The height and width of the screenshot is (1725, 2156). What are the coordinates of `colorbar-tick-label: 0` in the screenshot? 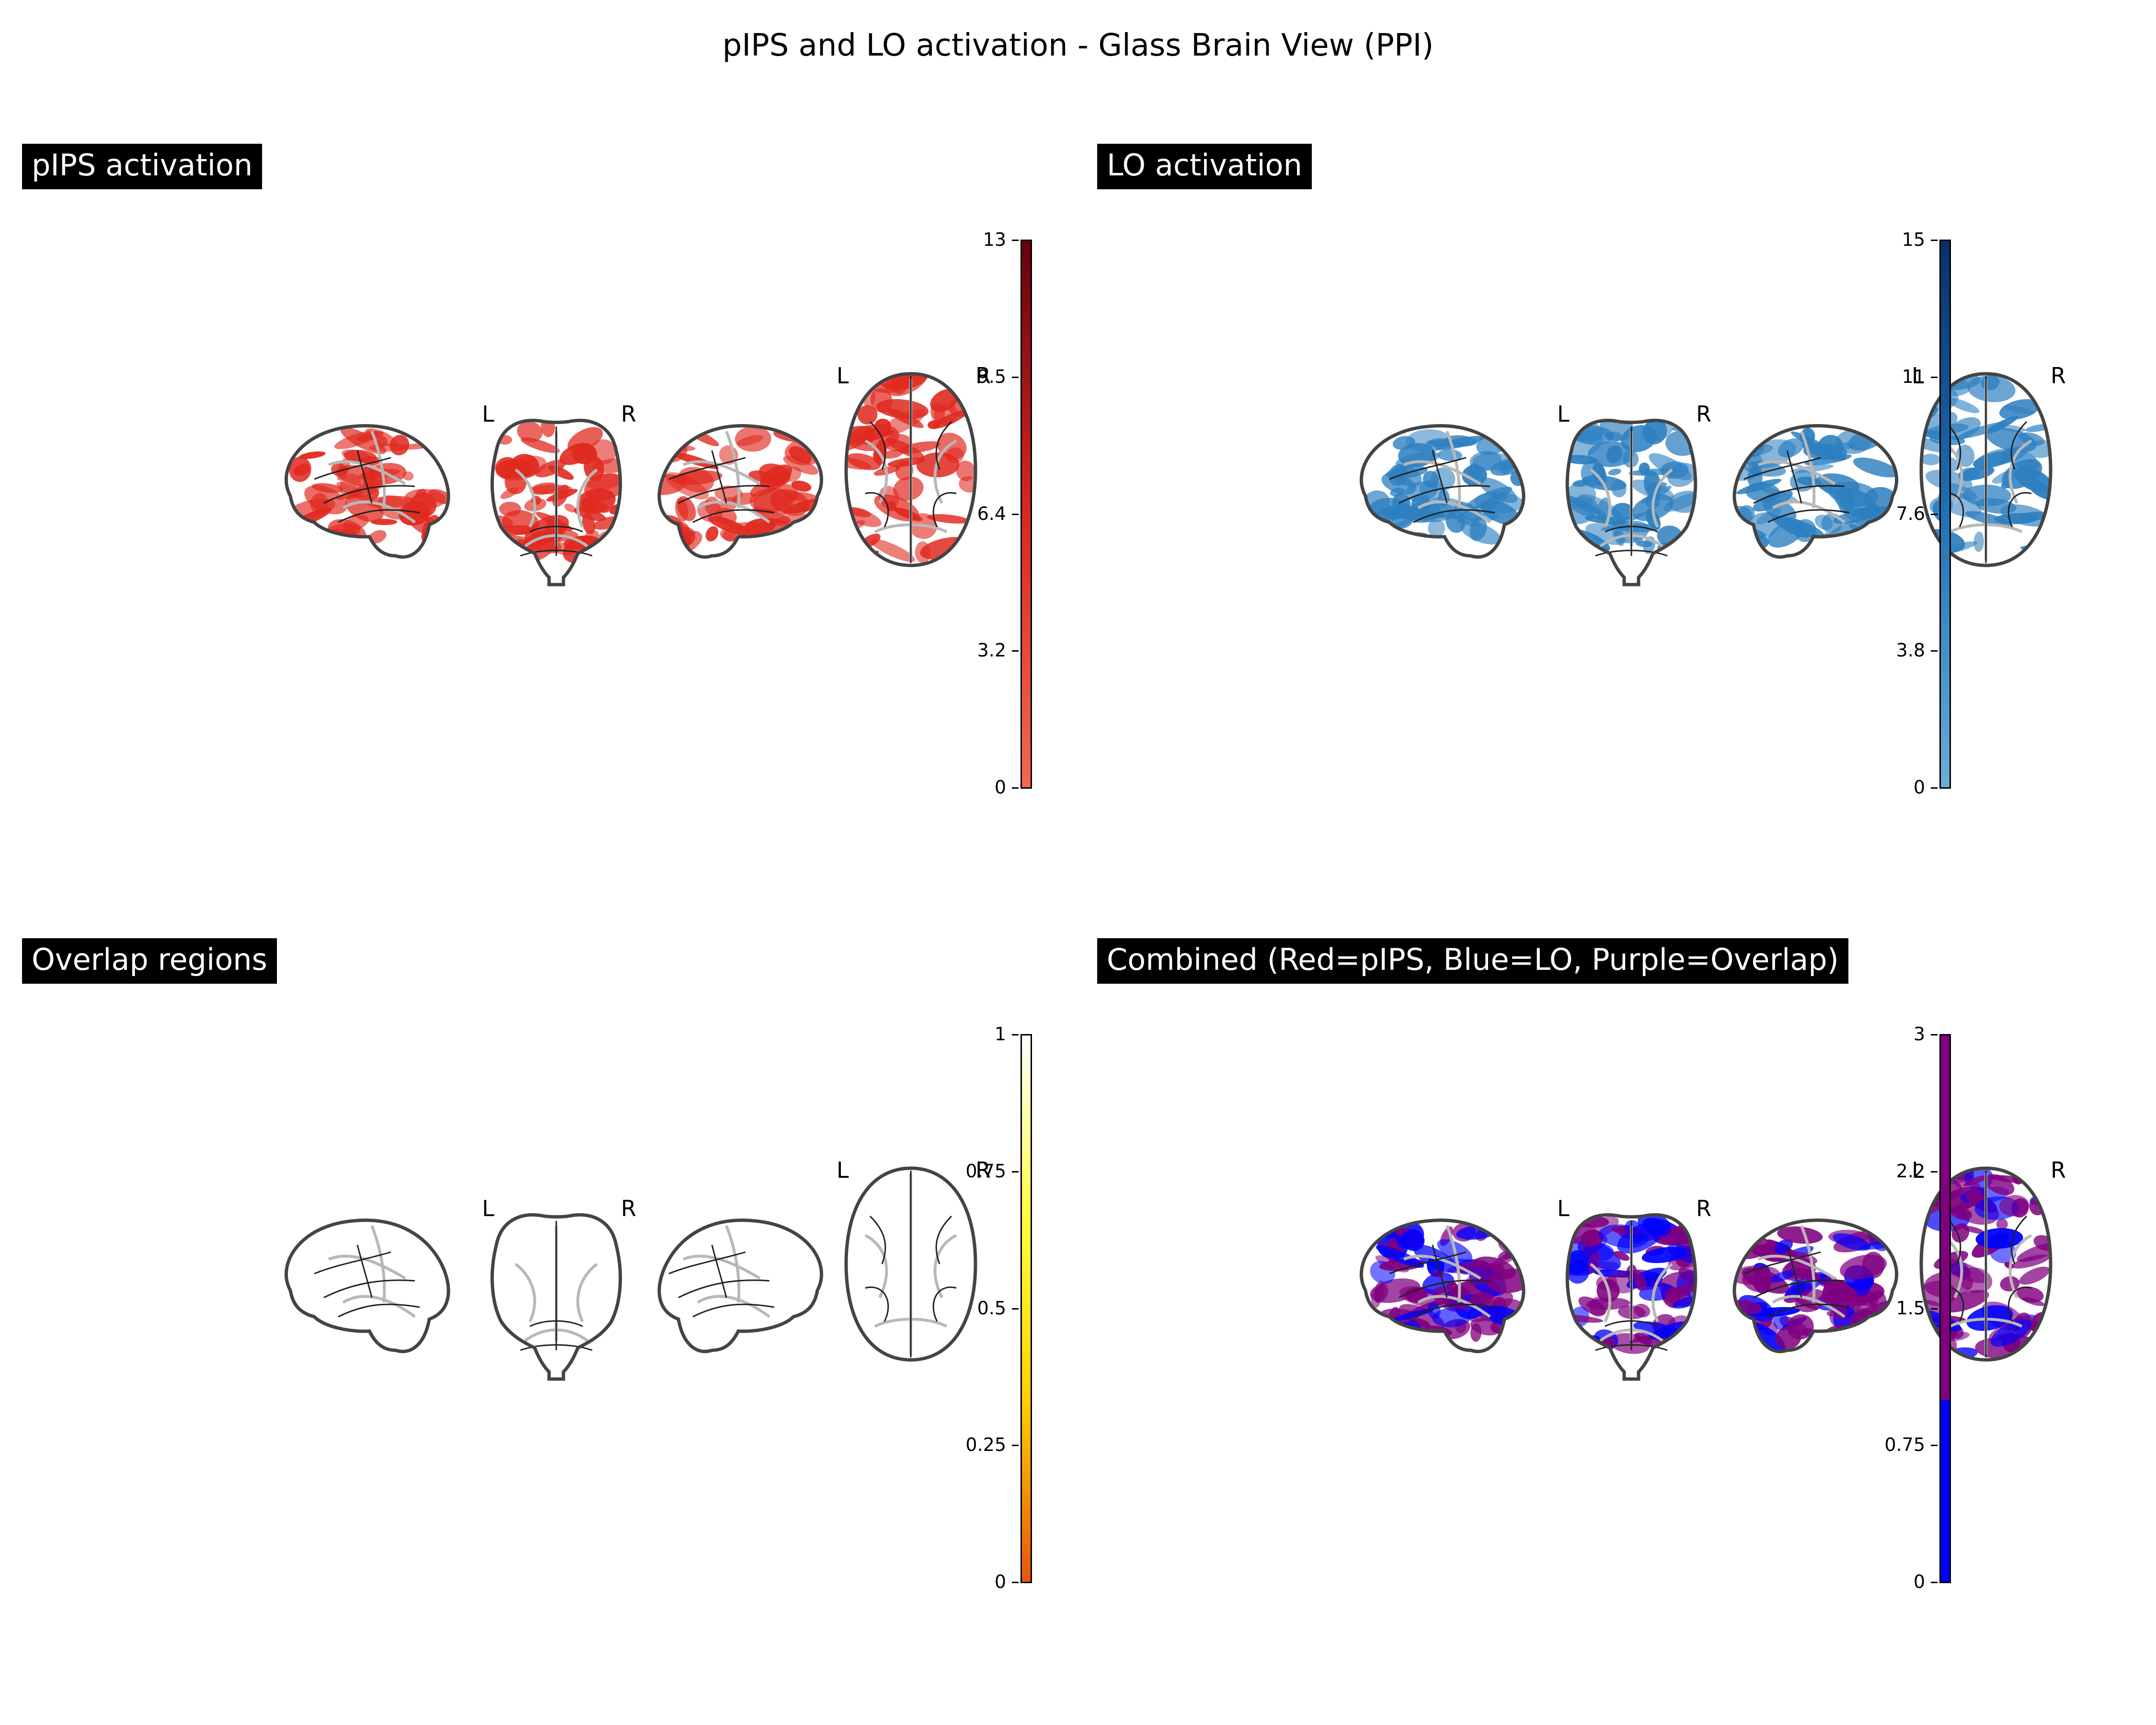 It's located at (1925, 1581).